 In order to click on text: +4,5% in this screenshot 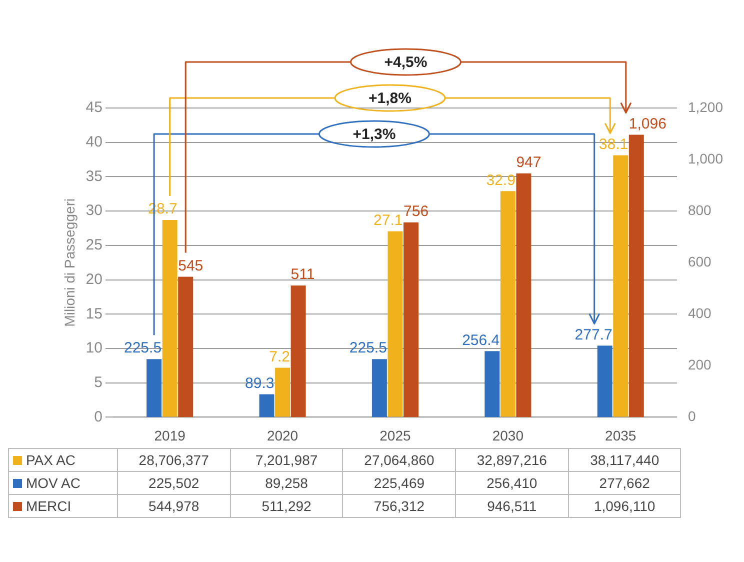, I will do `click(406, 63)`.